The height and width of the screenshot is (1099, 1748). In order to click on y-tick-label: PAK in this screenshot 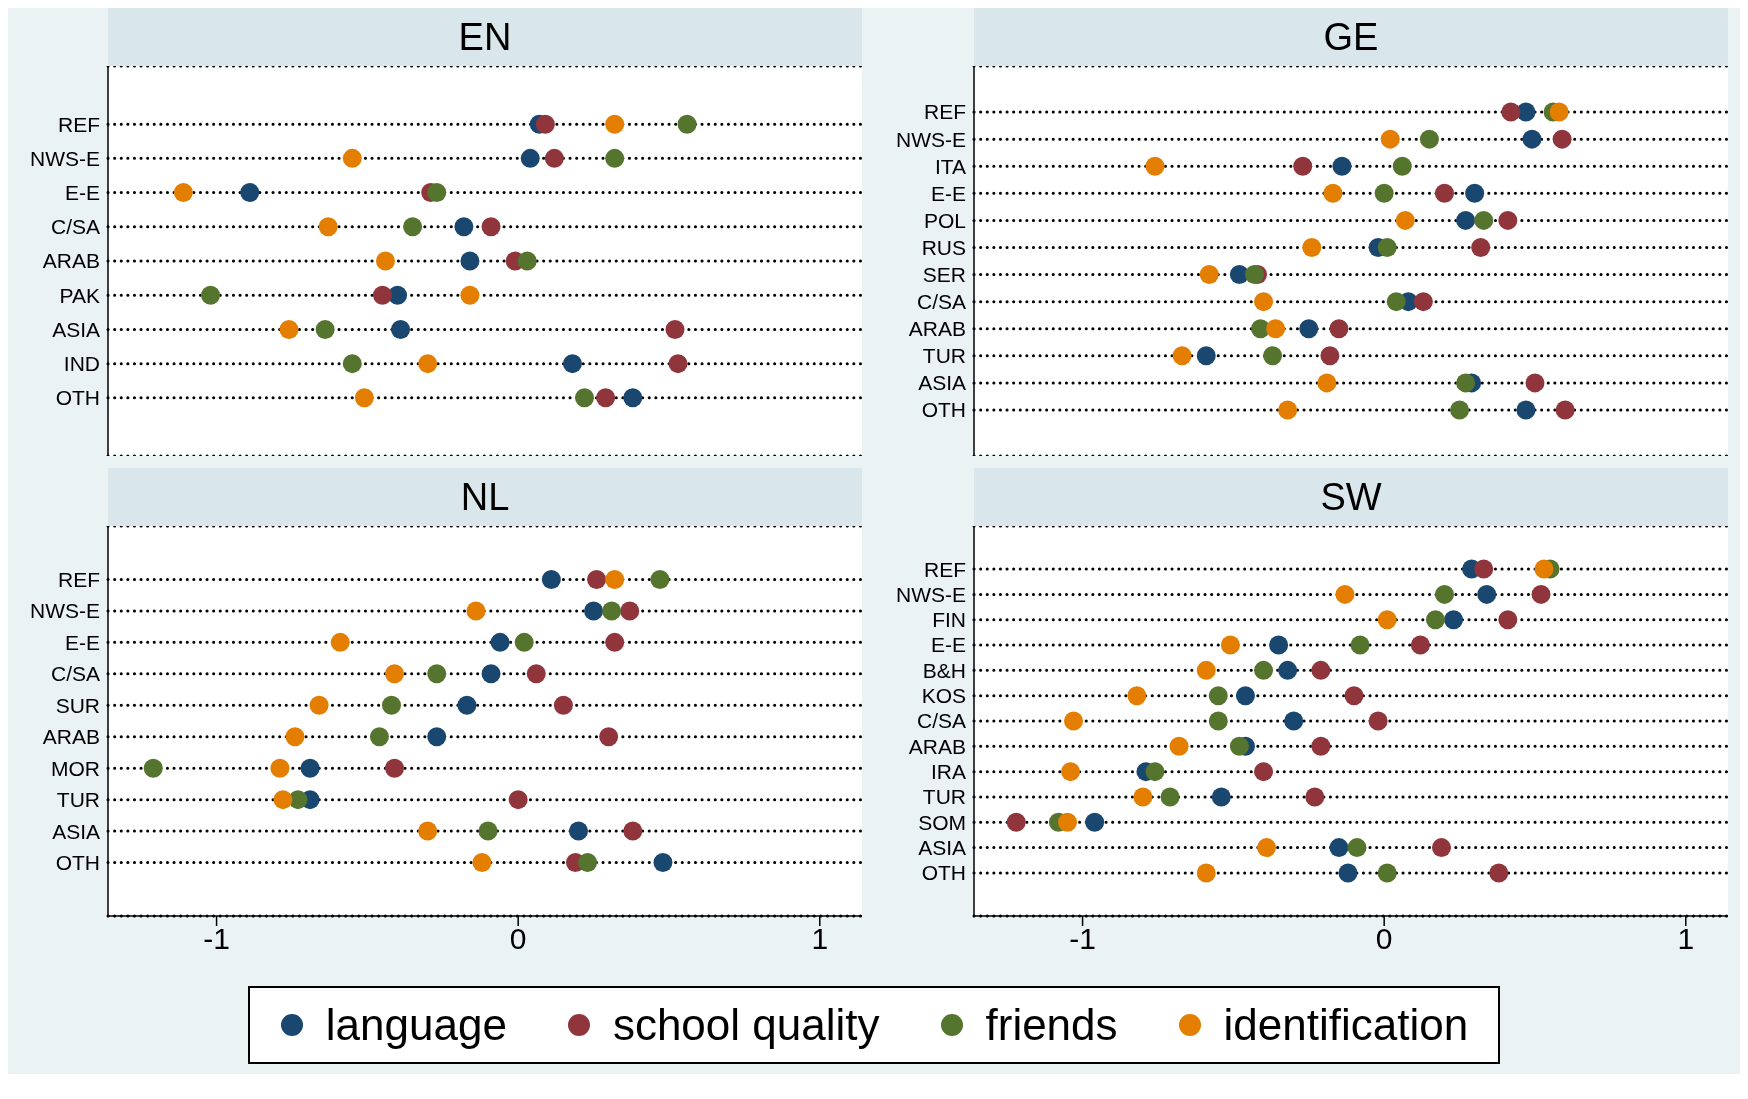, I will do `click(79, 295)`.